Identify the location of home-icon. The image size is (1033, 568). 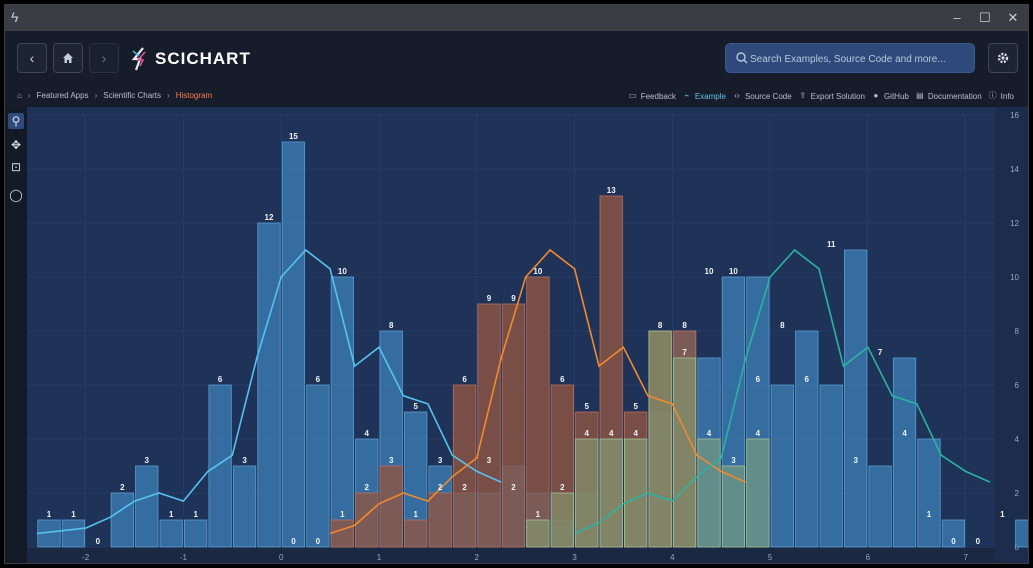
(68, 58).